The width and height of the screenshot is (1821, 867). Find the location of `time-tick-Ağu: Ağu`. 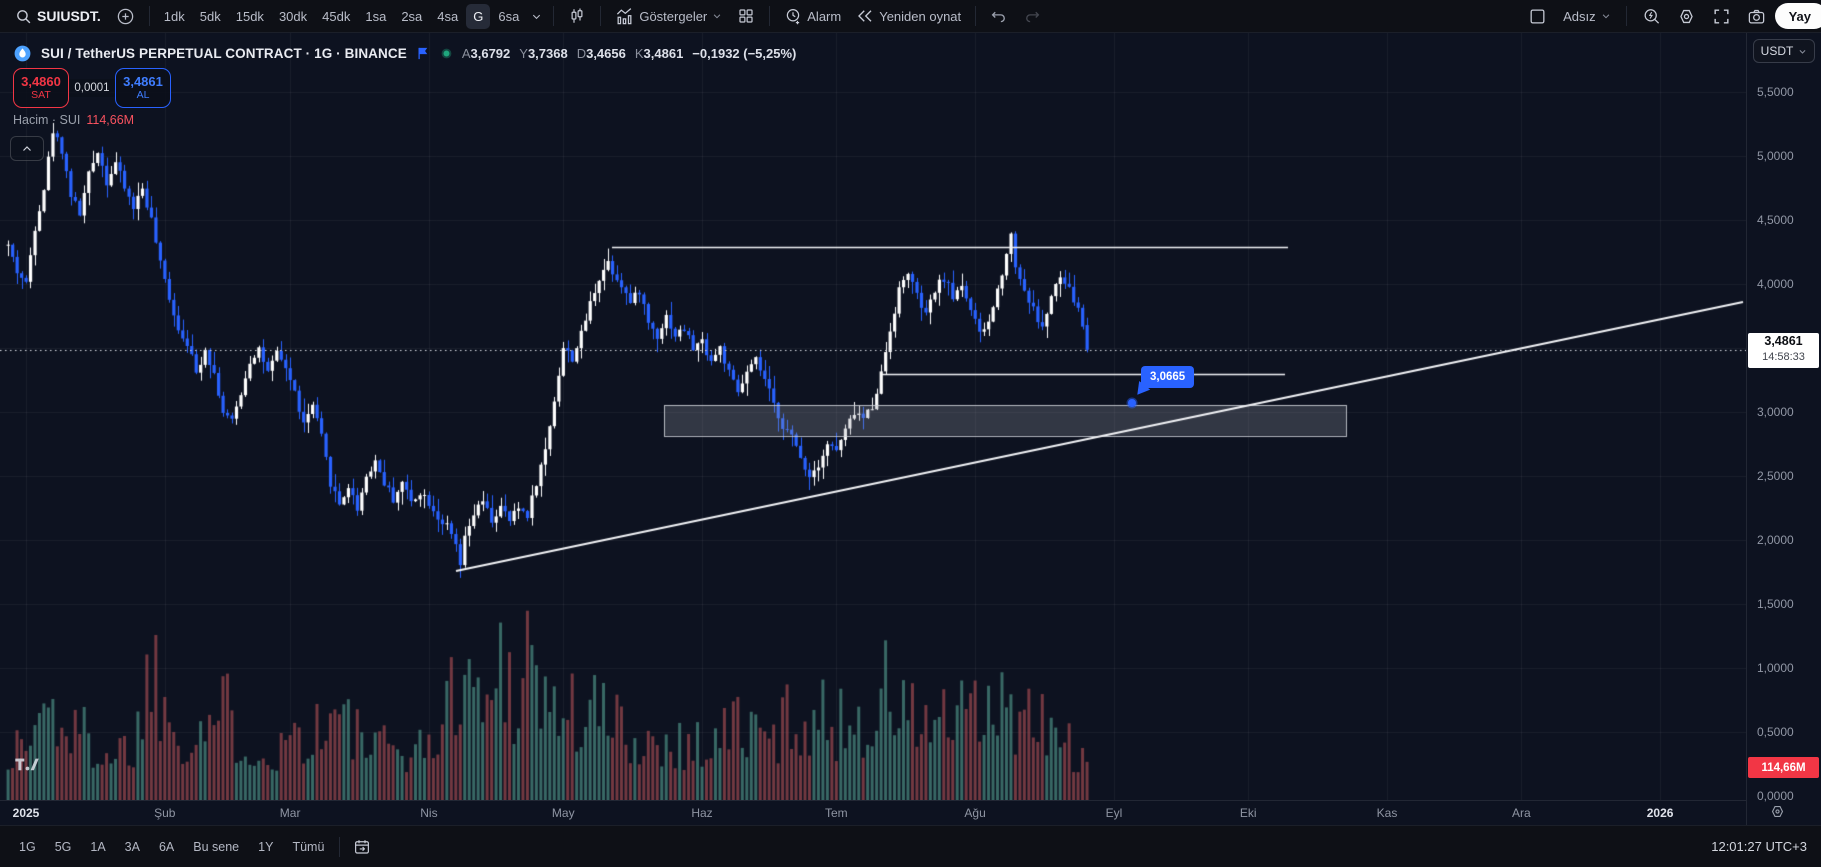

time-tick-Ağu: Ağu is located at coordinates (975, 813).